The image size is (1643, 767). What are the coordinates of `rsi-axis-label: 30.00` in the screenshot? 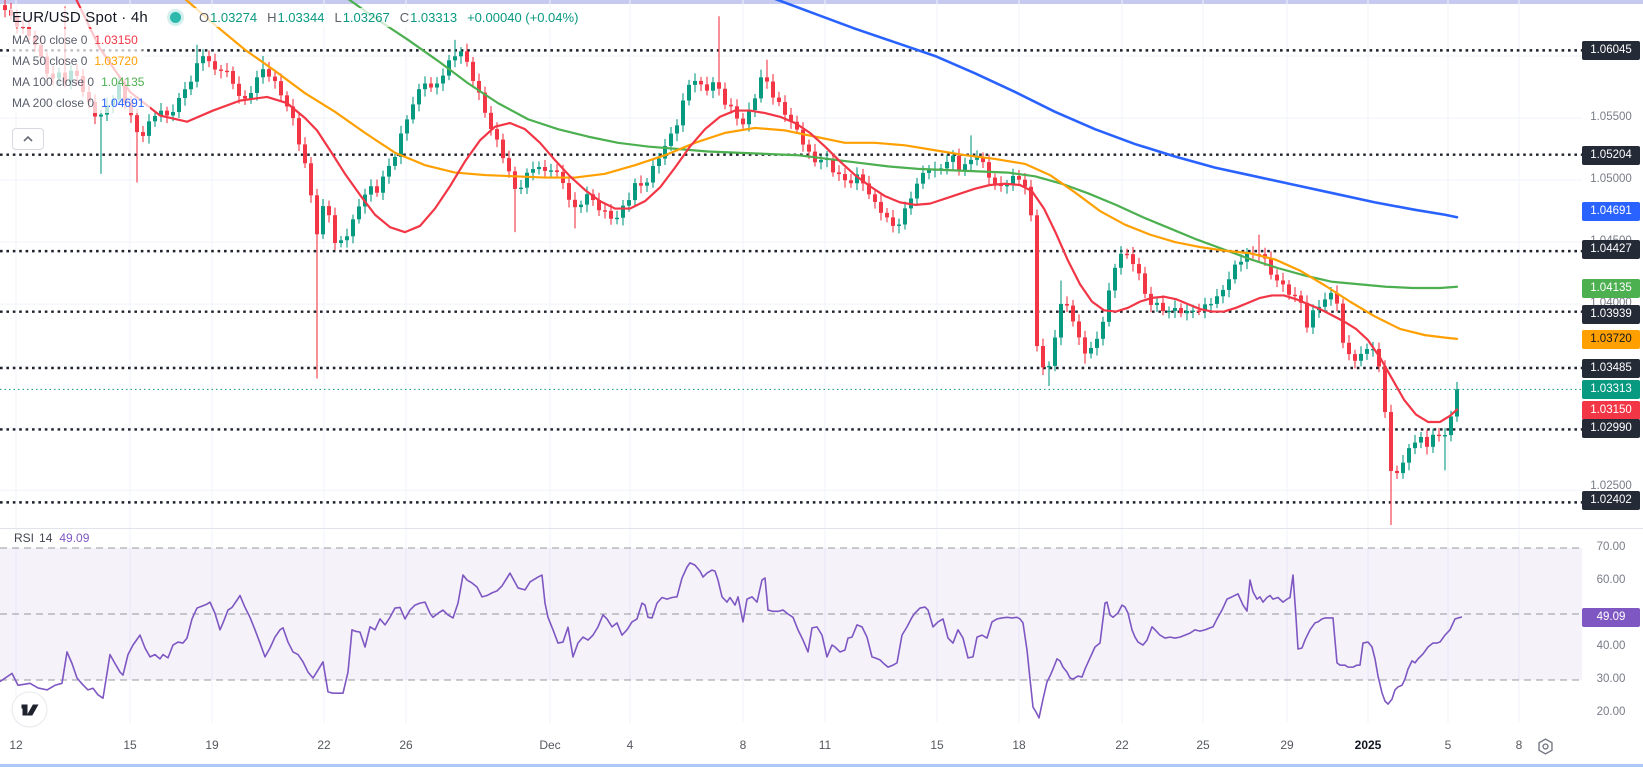 It's located at (1611, 679).